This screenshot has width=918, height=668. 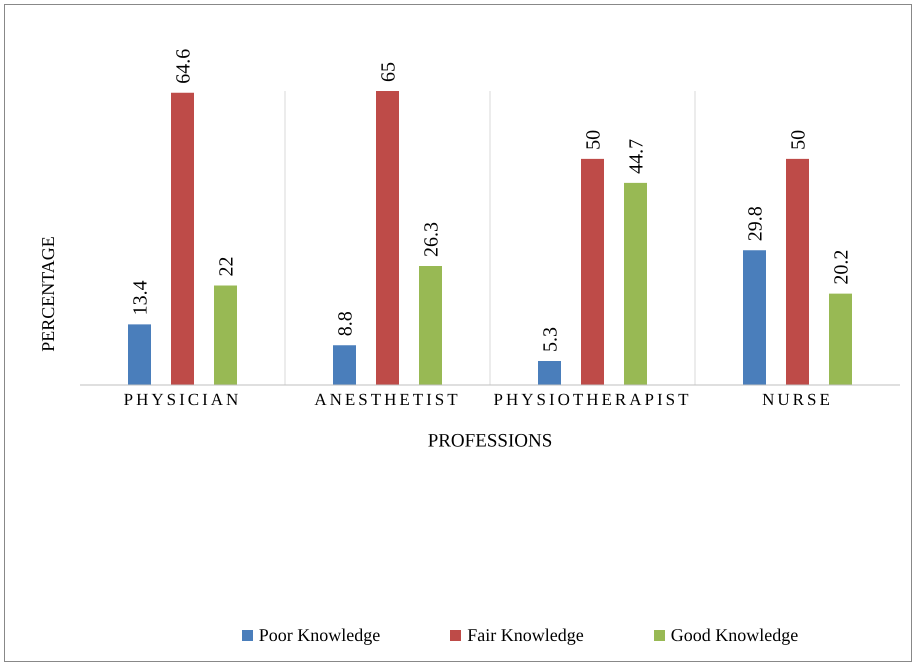 What do you see at coordinates (319, 635) in the screenshot?
I see `legend-label: Poor Knowledge` at bounding box center [319, 635].